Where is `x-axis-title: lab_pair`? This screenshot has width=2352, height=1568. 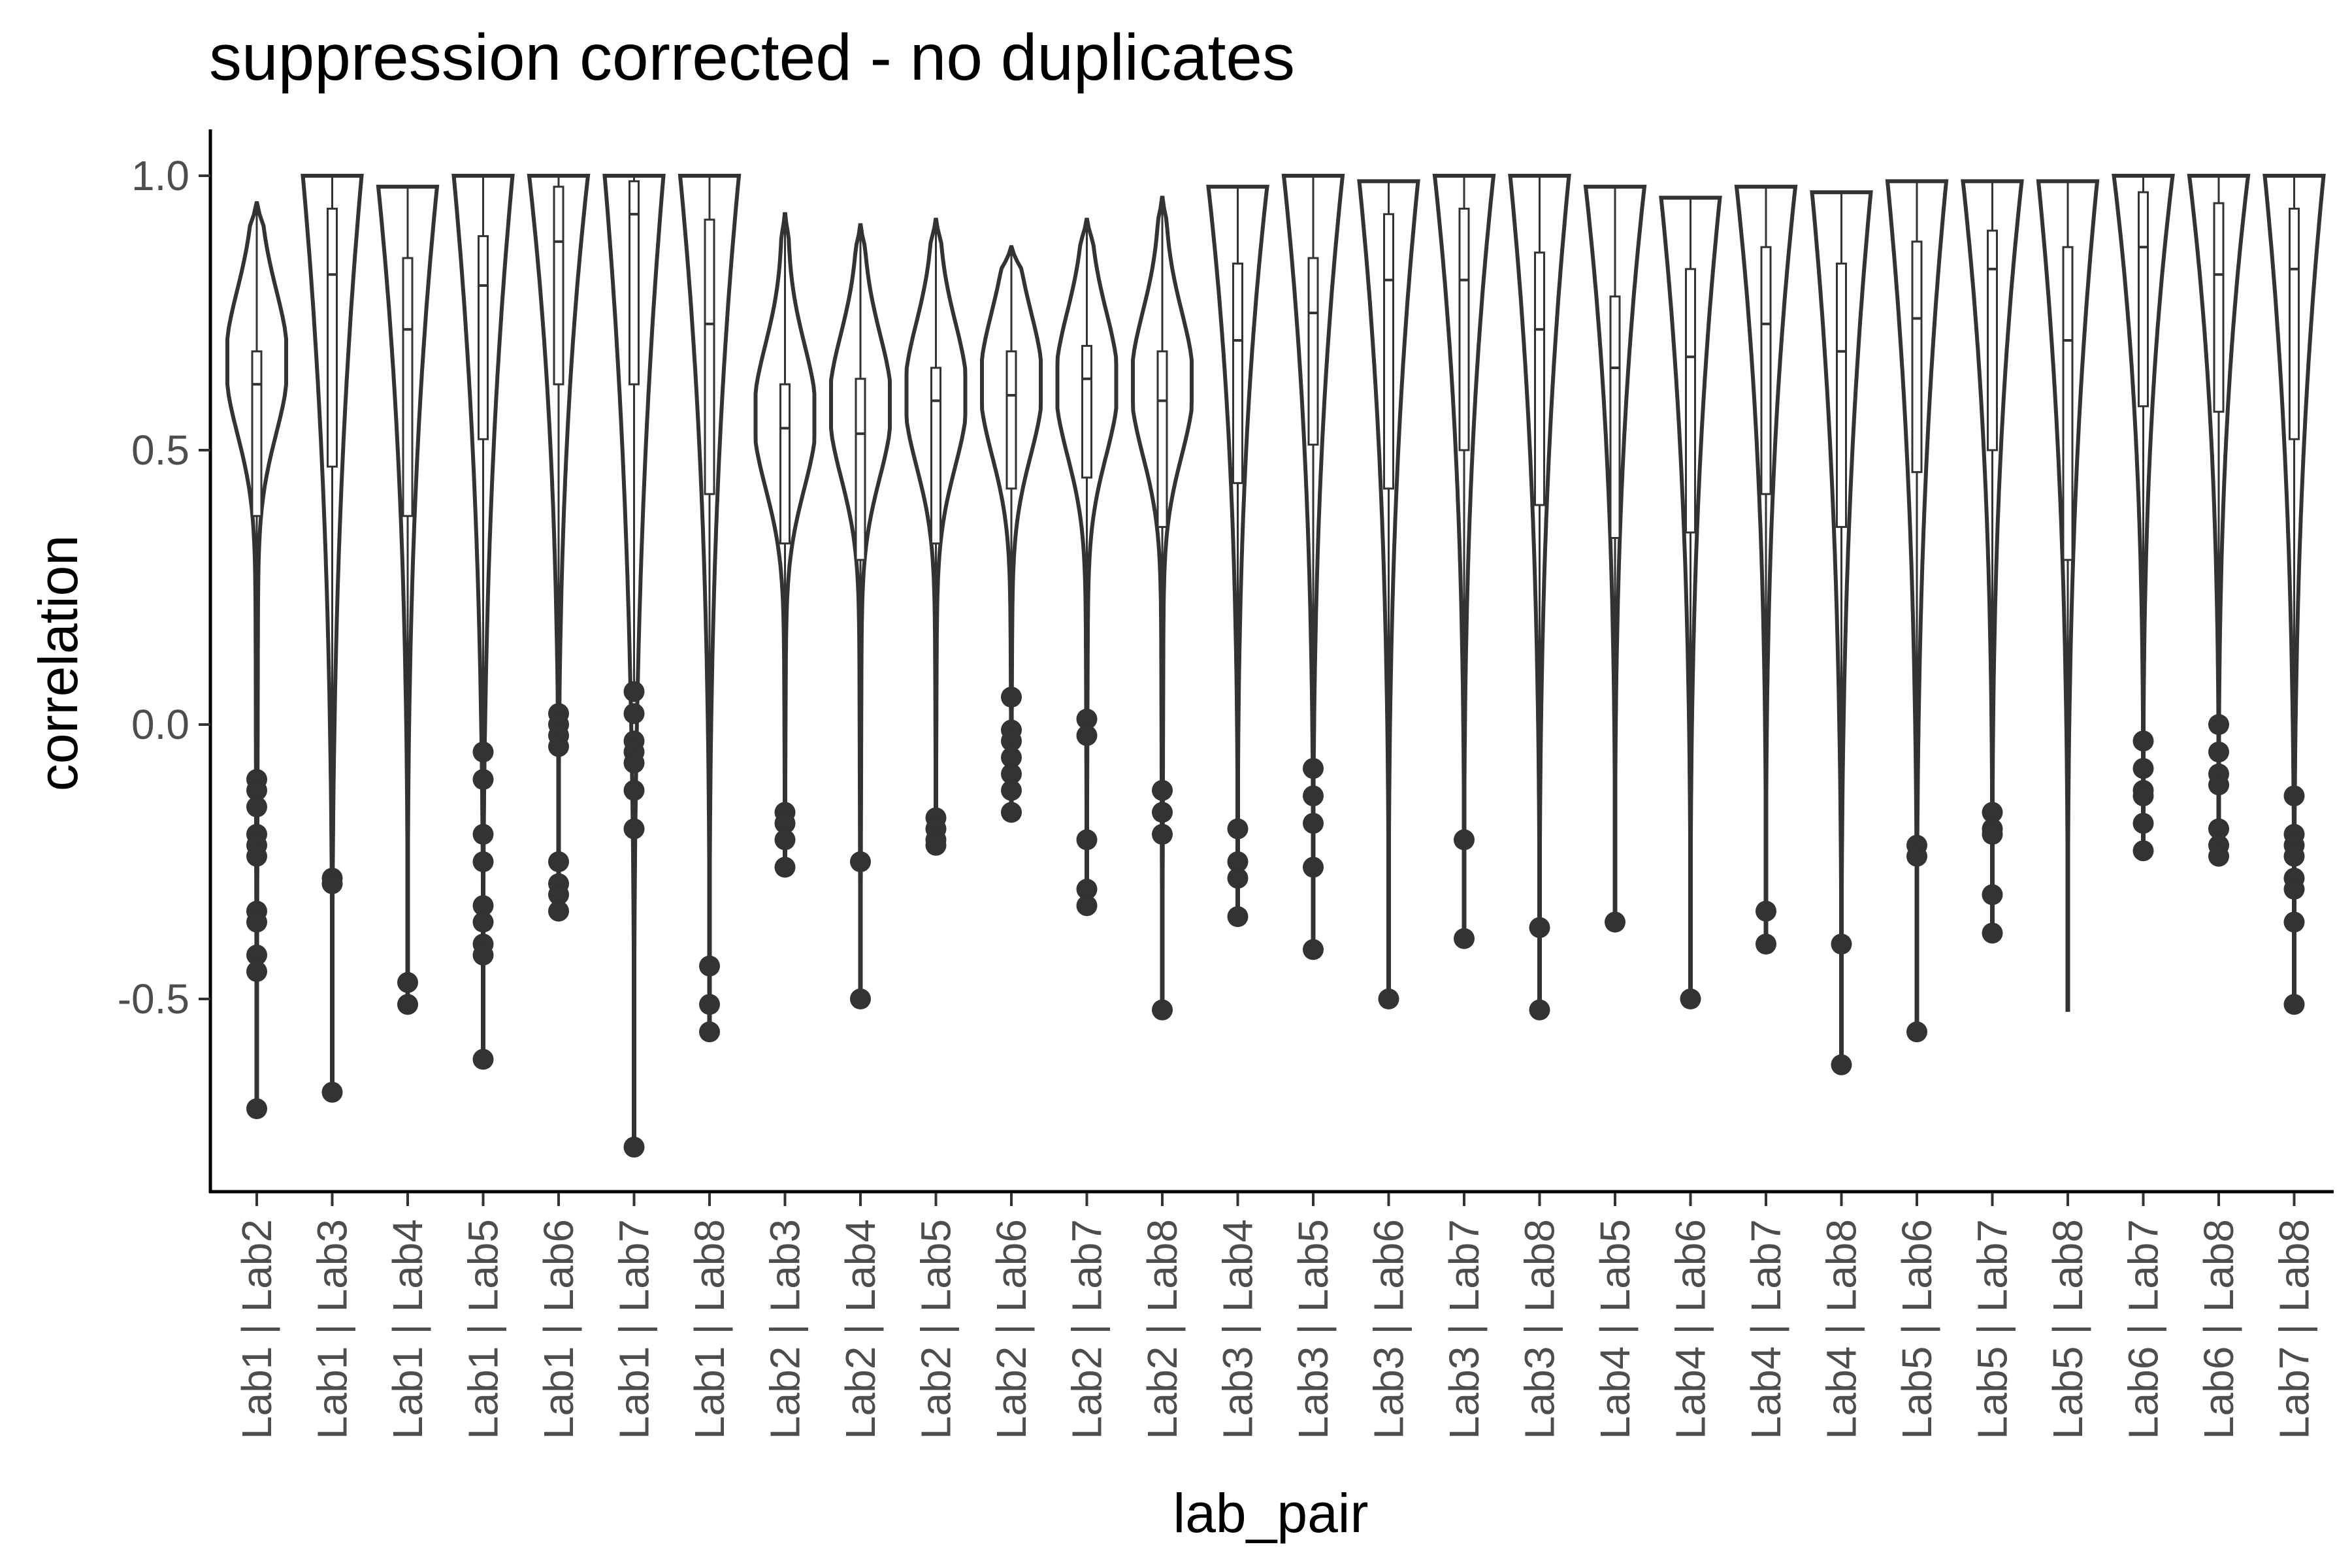 x-axis-title: lab_pair is located at coordinates (1271, 1513).